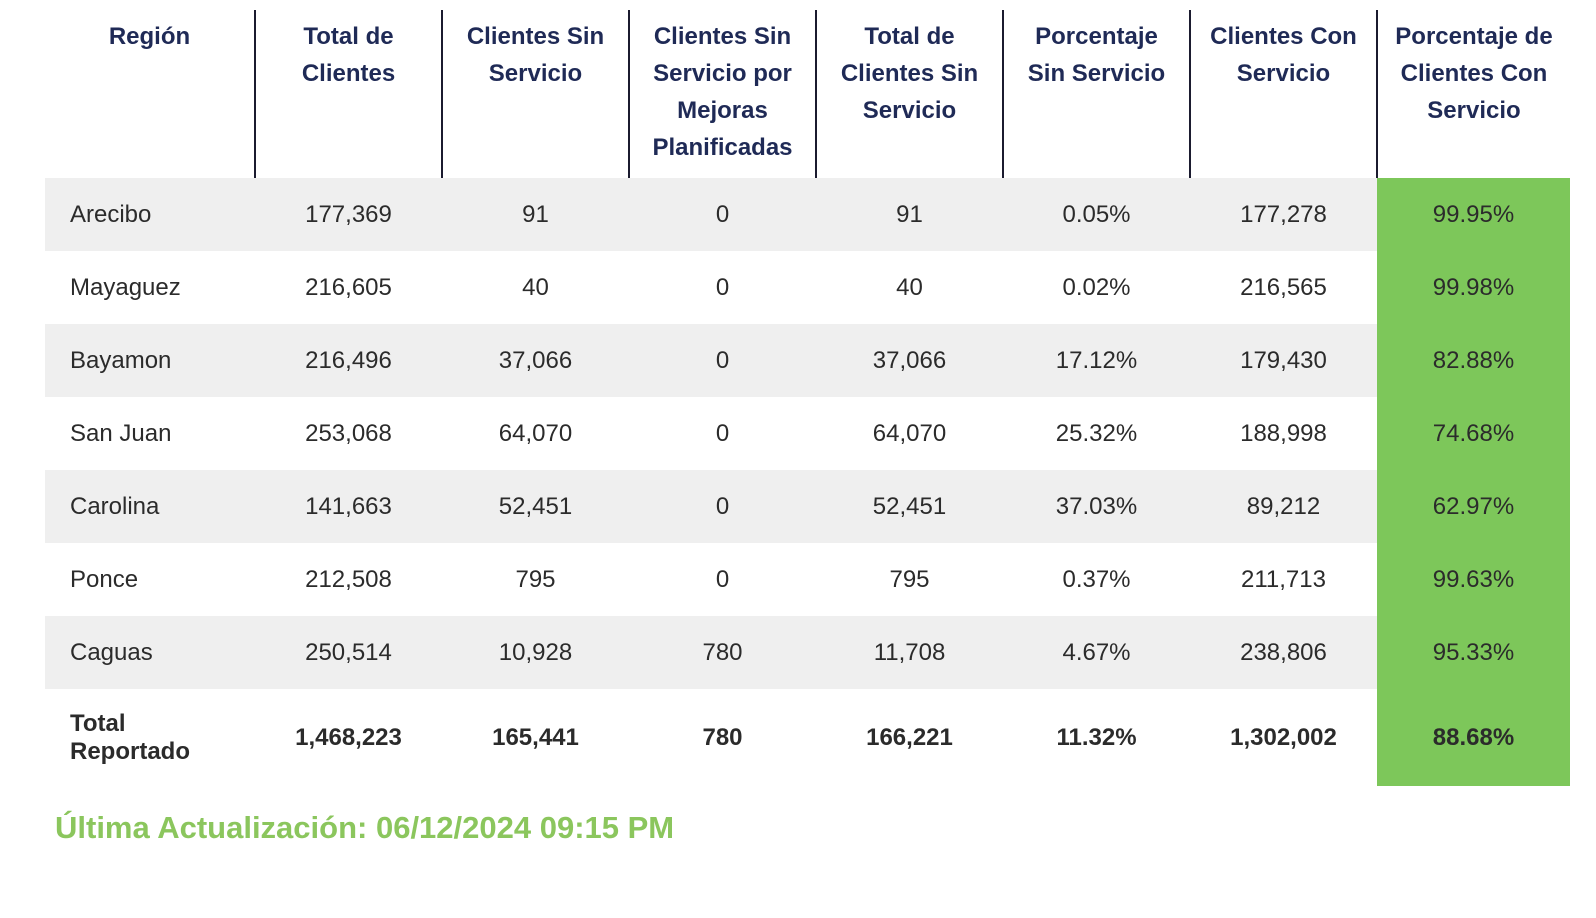 This screenshot has height=918, width=1596. What do you see at coordinates (348, 214) in the screenshot?
I see `data-cell: 177,369` at bounding box center [348, 214].